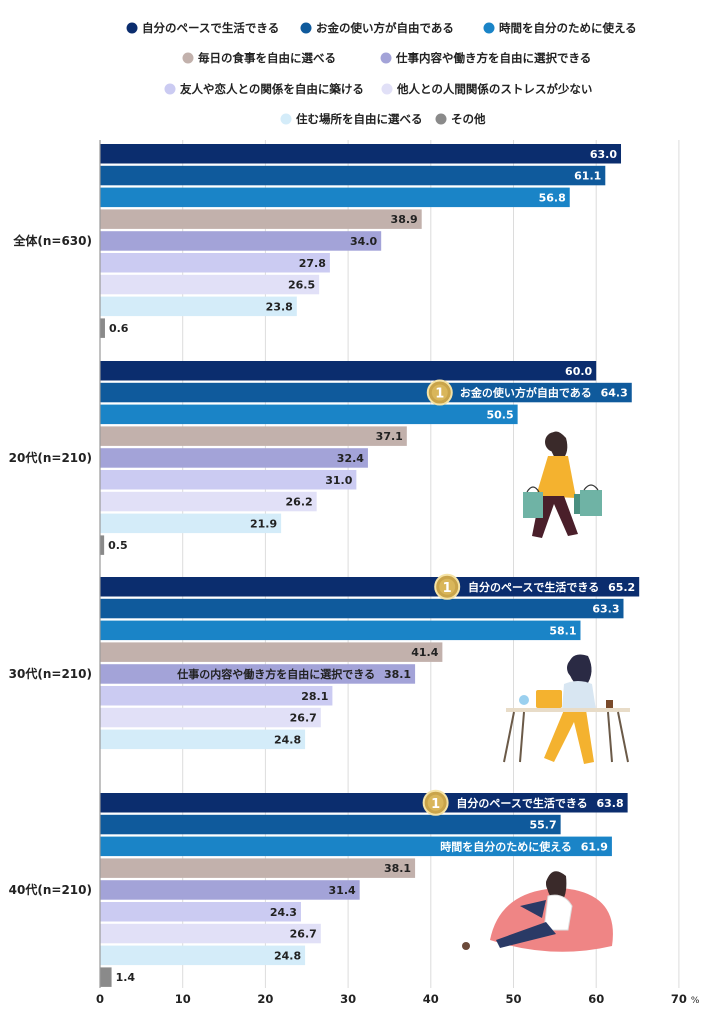 The height and width of the screenshot is (1024, 710). Describe the element at coordinates (314, 696) in the screenshot. I see `value-label: 28.1` at that location.